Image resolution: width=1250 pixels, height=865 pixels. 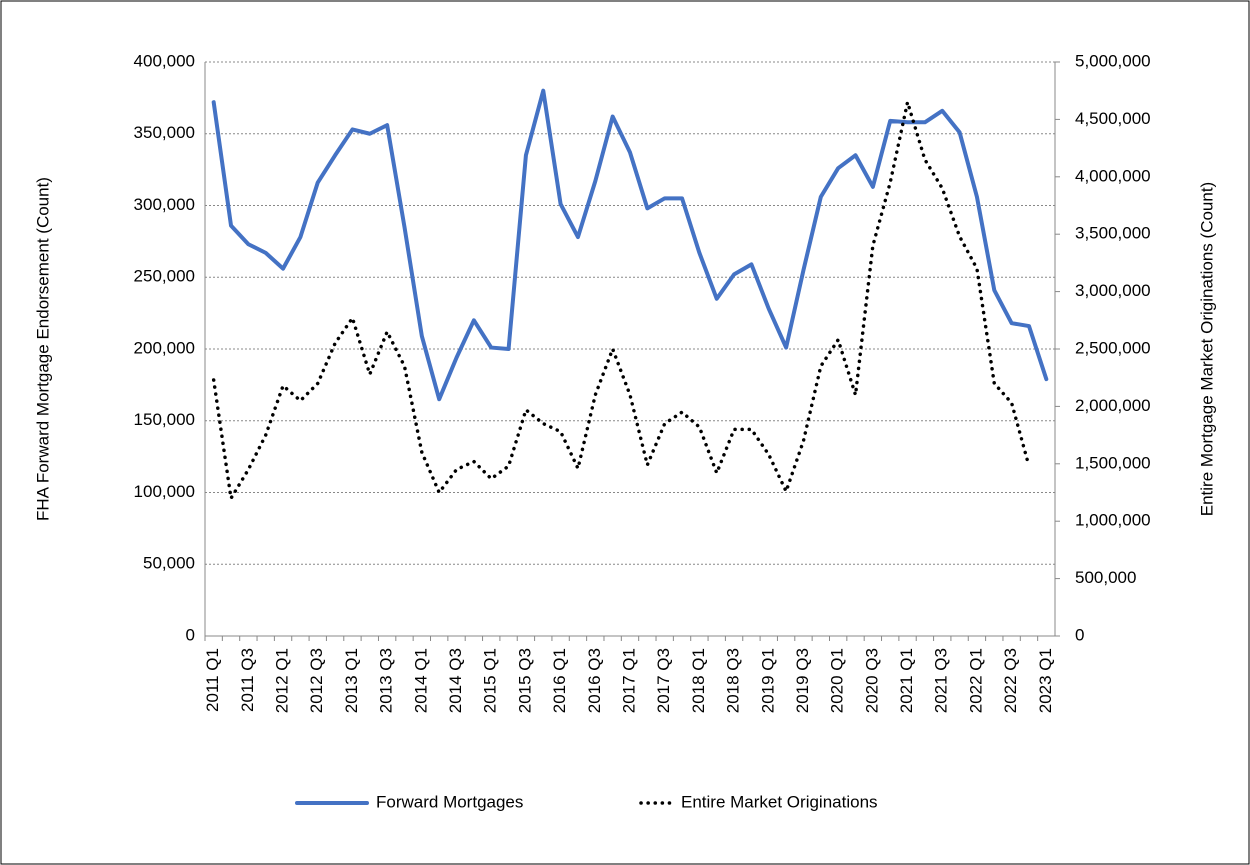 What do you see at coordinates (164, 276) in the screenshot?
I see `y-tick-label: 250,000` at bounding box center [164, 276].